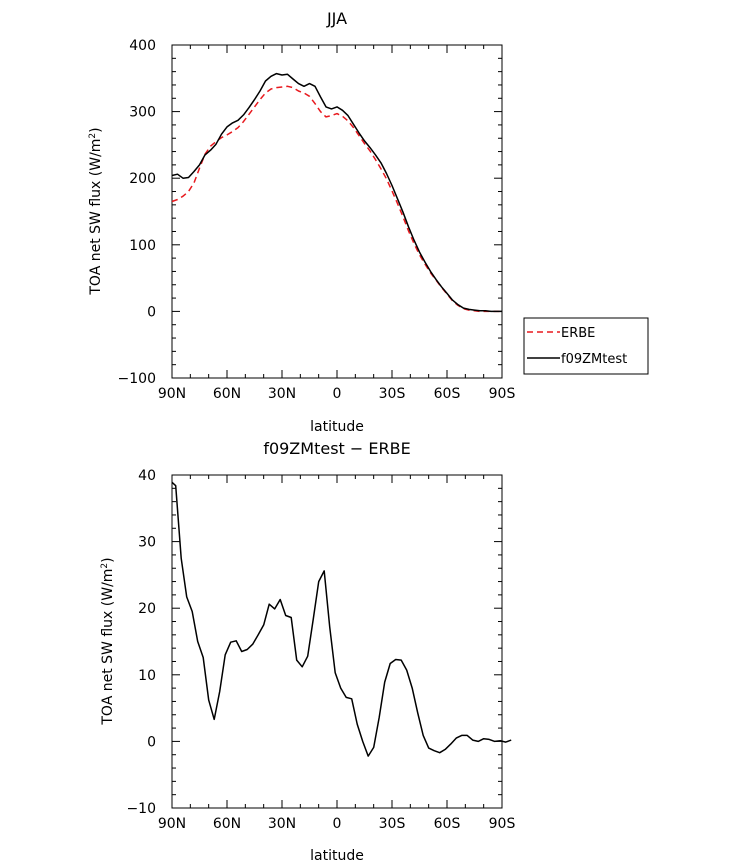 The width and height of the screenshot is (733, 866). Describe the element at coordinates (147, 476) in the screenshot. I see `y-tick-label: 40` at that location.